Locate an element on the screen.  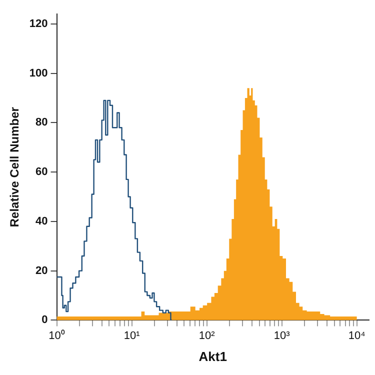
x-tick-label: 10⁴ is located at coordinates (357, 336).